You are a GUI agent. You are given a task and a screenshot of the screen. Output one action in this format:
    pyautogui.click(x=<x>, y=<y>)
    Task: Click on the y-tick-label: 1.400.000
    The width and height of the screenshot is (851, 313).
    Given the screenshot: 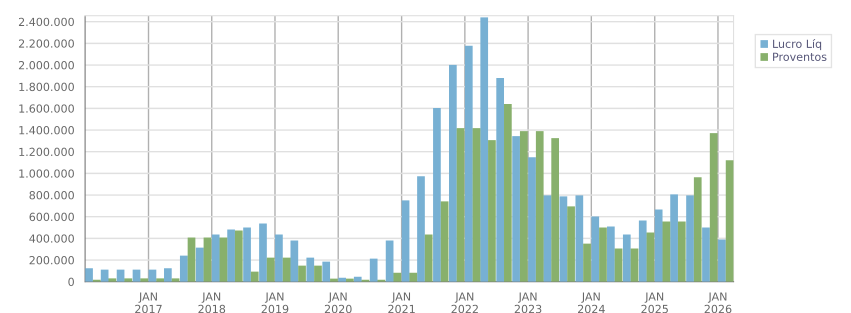 What is the action you would take?
    pyautogui.click(x=46, y=130)
    